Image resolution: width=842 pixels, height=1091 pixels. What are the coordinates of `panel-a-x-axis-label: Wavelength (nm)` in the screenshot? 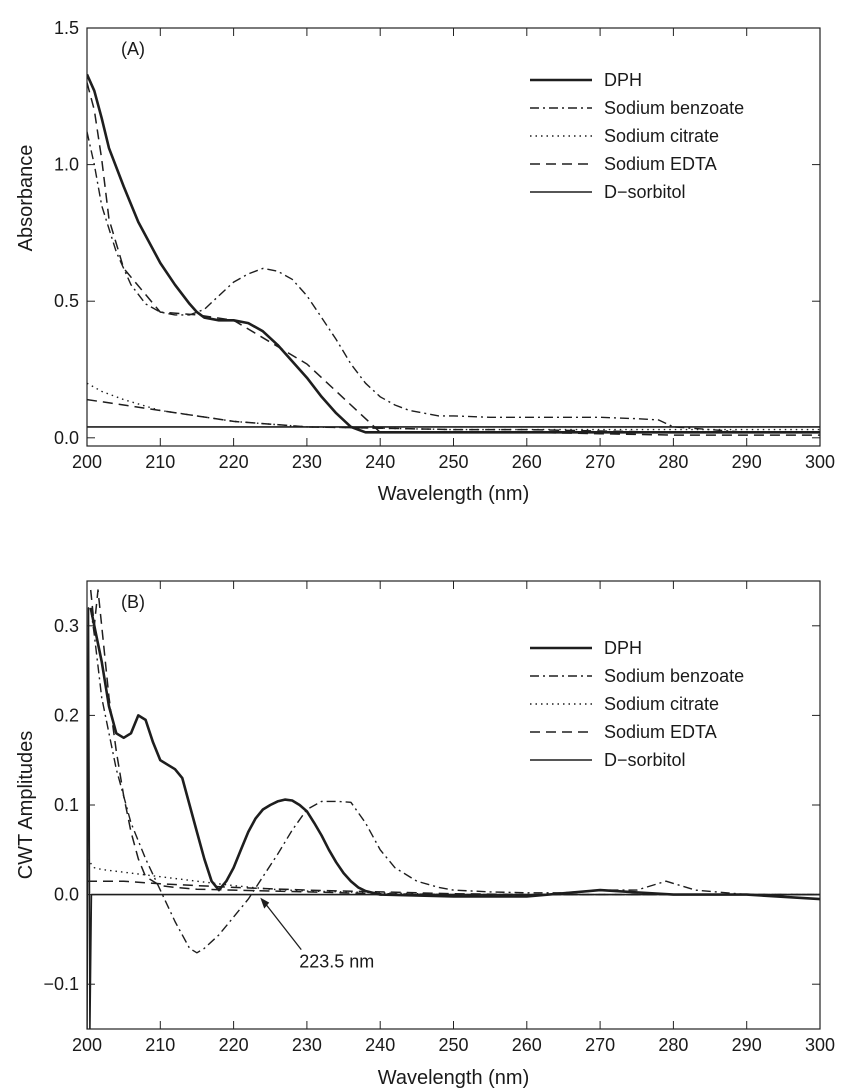 It's located at (454, 494).